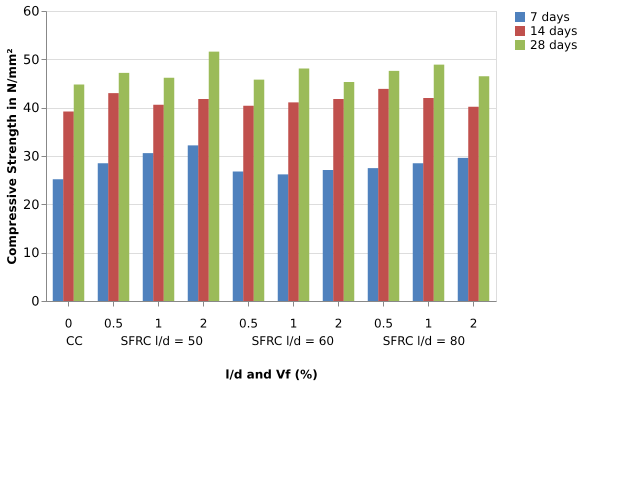 This screenshot has height=486, width=638. Describe the element at coordinates (74, 341) in the screenshot. I see `text: CC` at that location.